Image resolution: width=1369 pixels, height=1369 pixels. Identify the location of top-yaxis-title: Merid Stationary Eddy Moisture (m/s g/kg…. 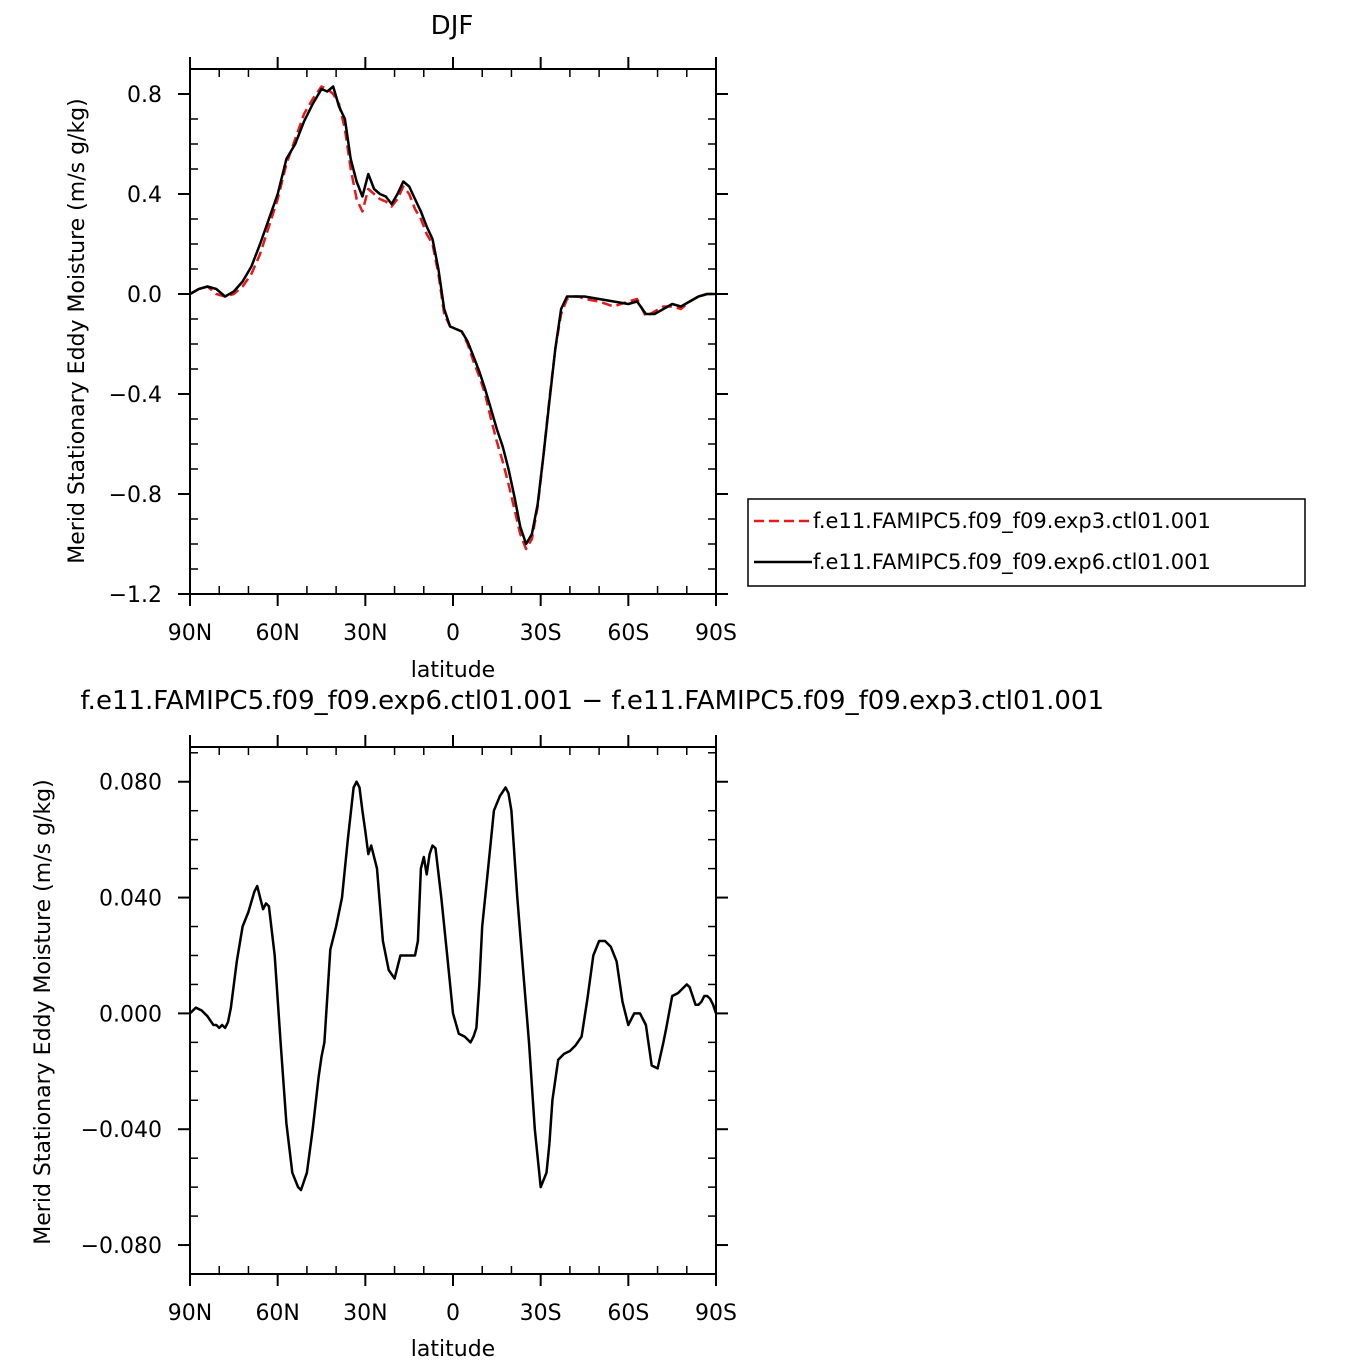
(77, 330).